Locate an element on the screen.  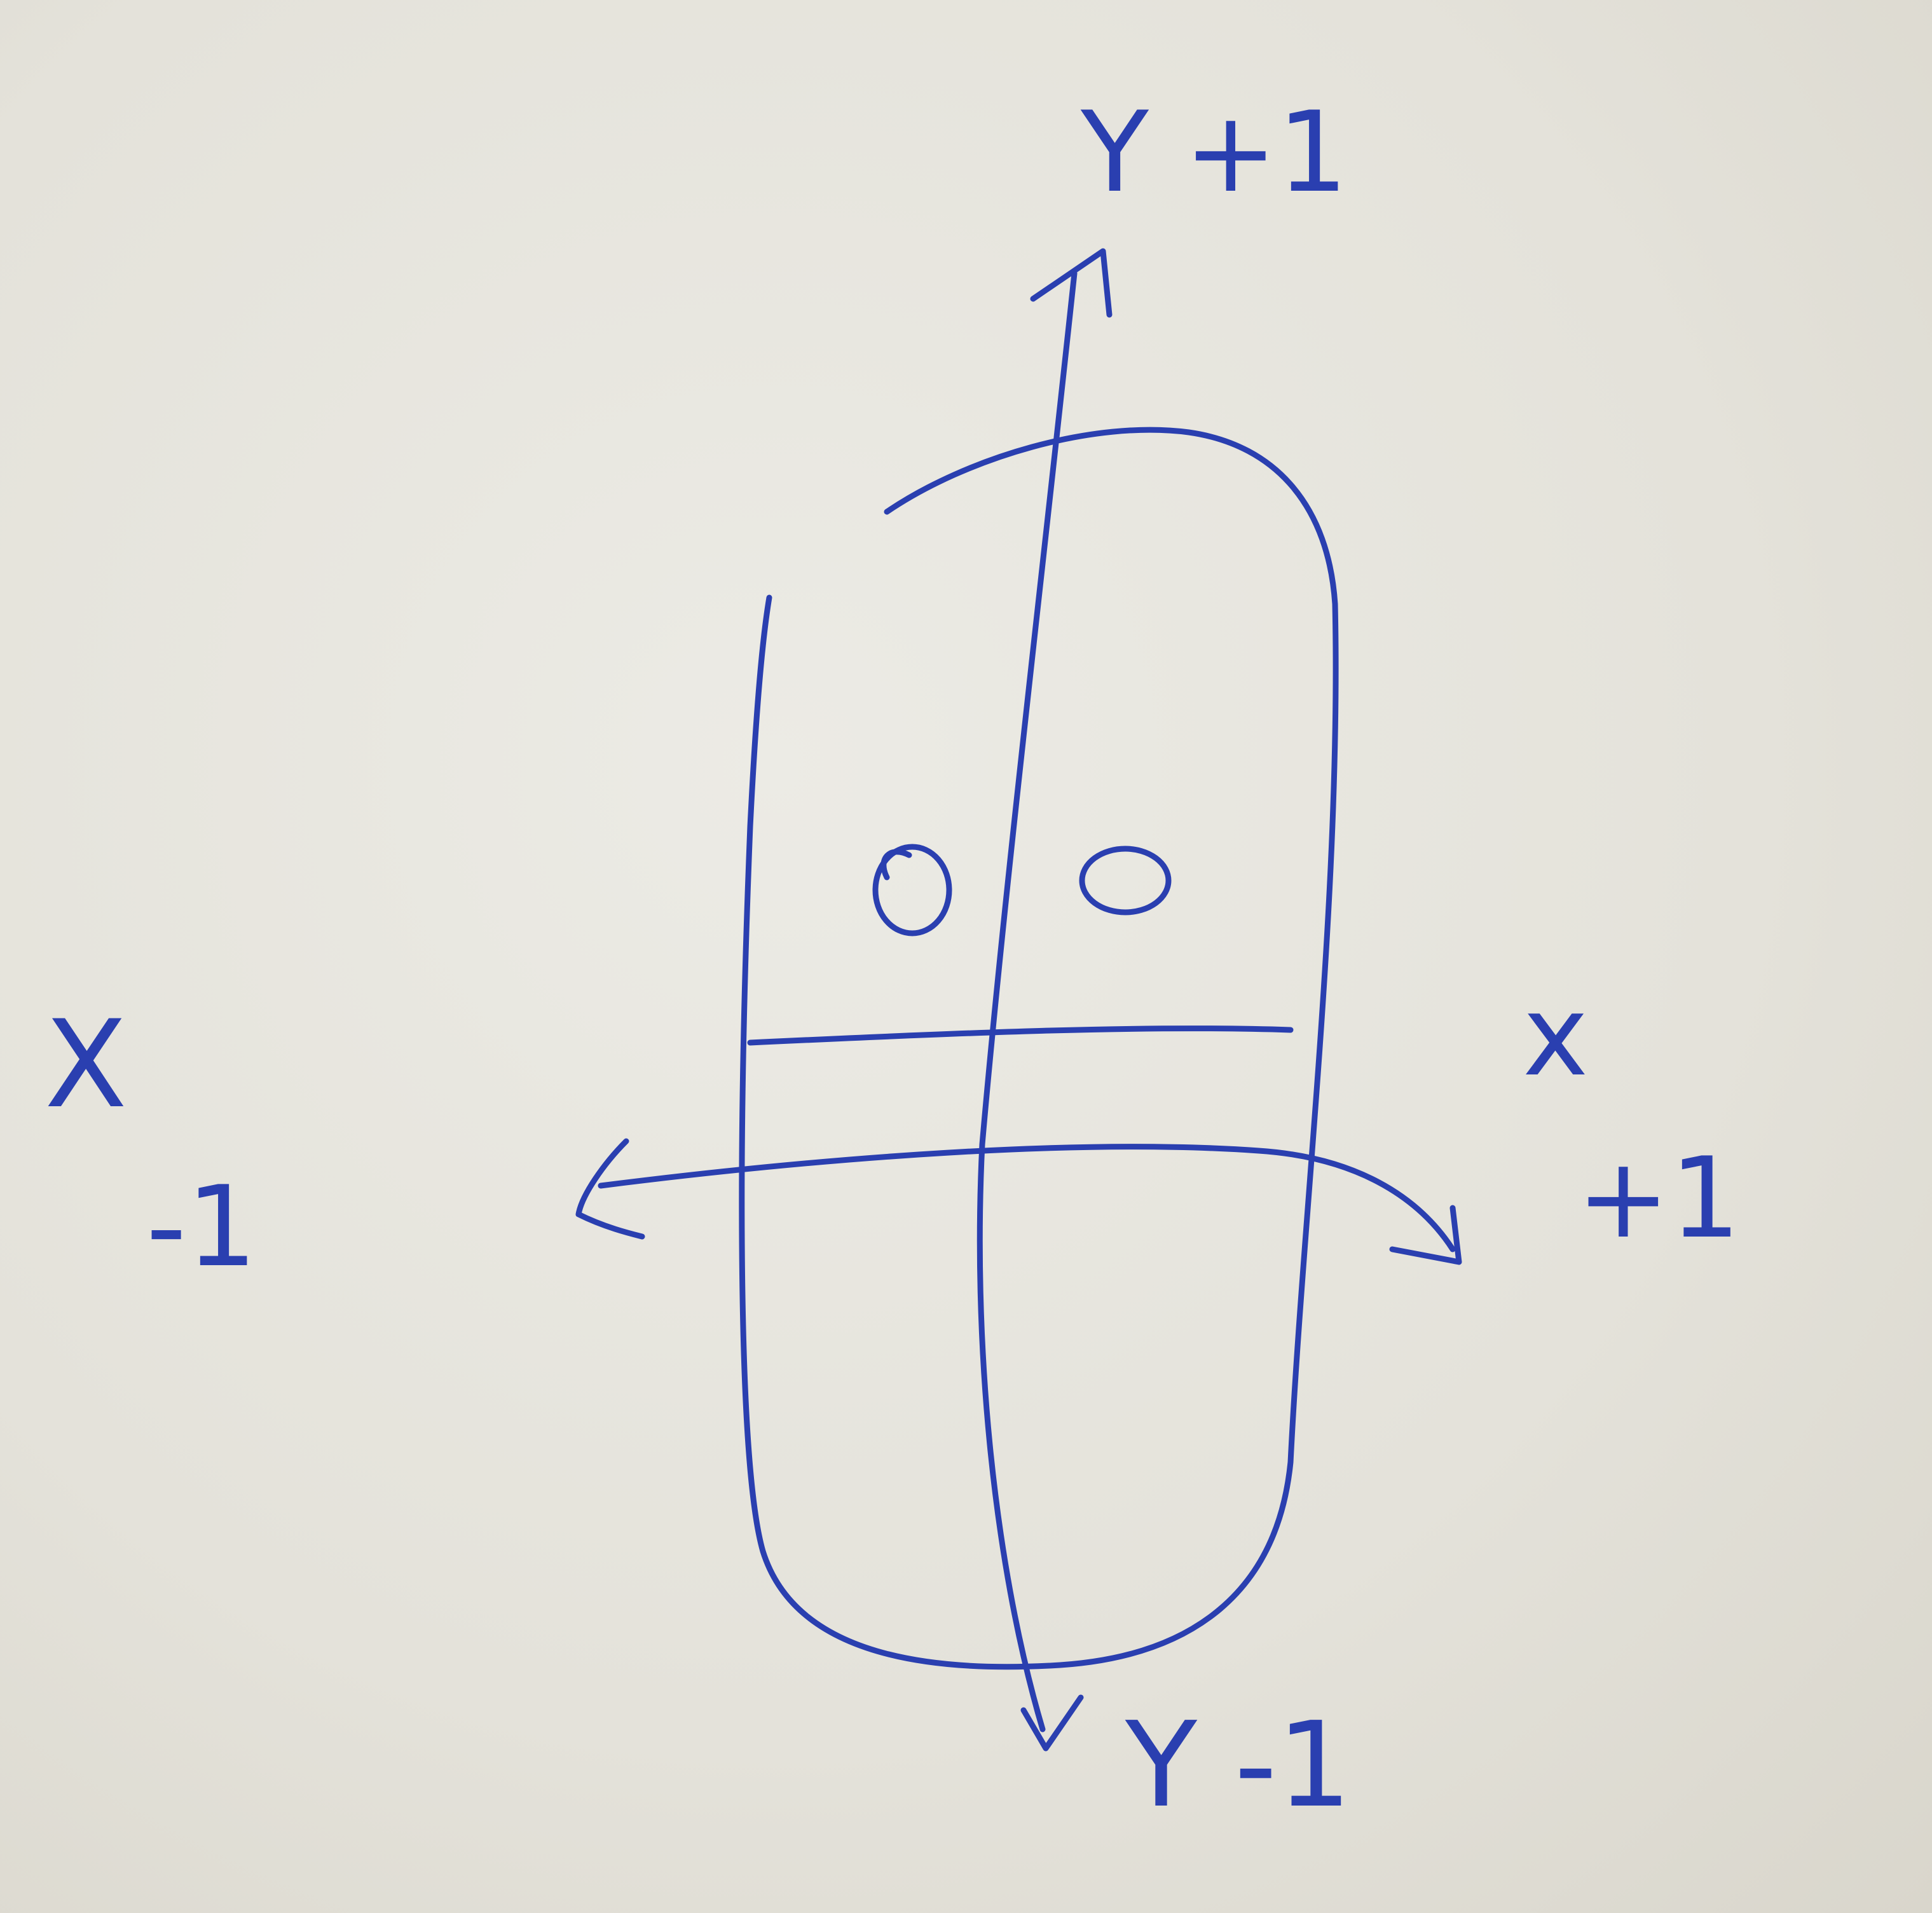
x-right-value: +1 is located at coordinates (1659, 1198).